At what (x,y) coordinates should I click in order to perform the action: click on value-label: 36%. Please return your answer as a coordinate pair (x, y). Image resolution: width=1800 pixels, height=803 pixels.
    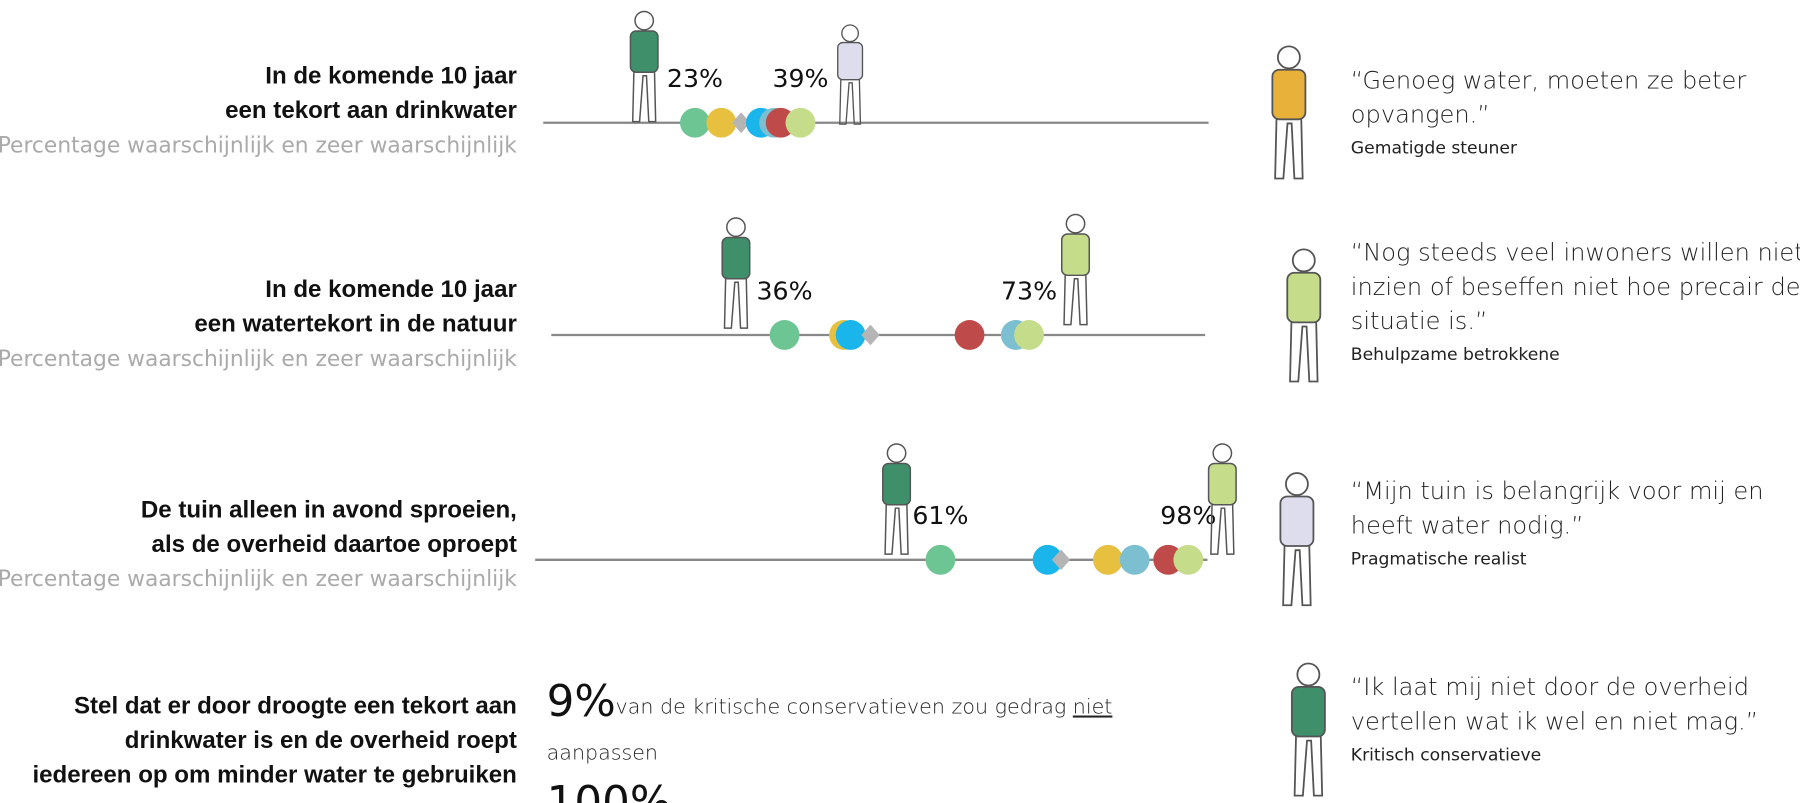
    Looking at the image, I should click on (785, 290).